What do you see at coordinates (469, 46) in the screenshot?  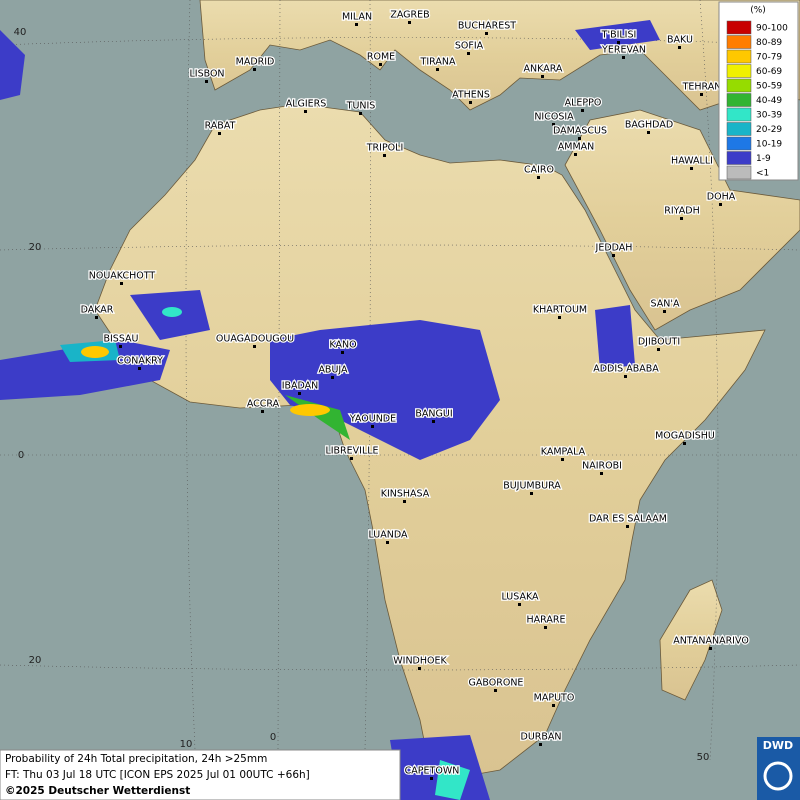 I see `city-label: SOFIA` at bounding box center [469, 46].